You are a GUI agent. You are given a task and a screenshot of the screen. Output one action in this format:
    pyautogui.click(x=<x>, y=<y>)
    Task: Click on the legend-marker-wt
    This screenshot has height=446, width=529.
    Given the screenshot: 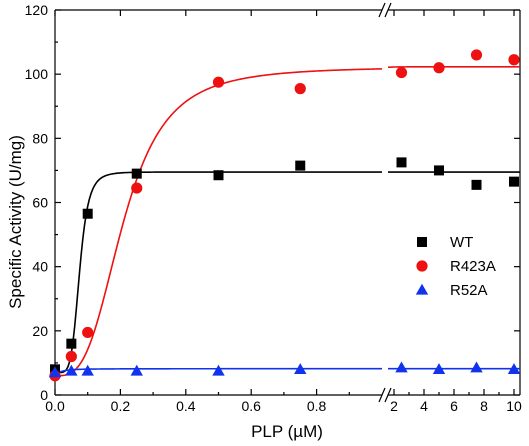 What is the action you would take?
    pyautogui.click(x=422, y=242)
    